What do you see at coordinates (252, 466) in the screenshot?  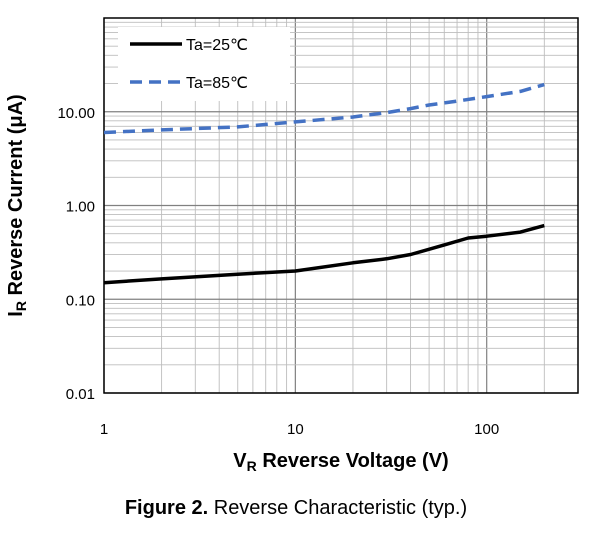 I see `x-axis-title-subscript: R` at bounding box center [252, 466].